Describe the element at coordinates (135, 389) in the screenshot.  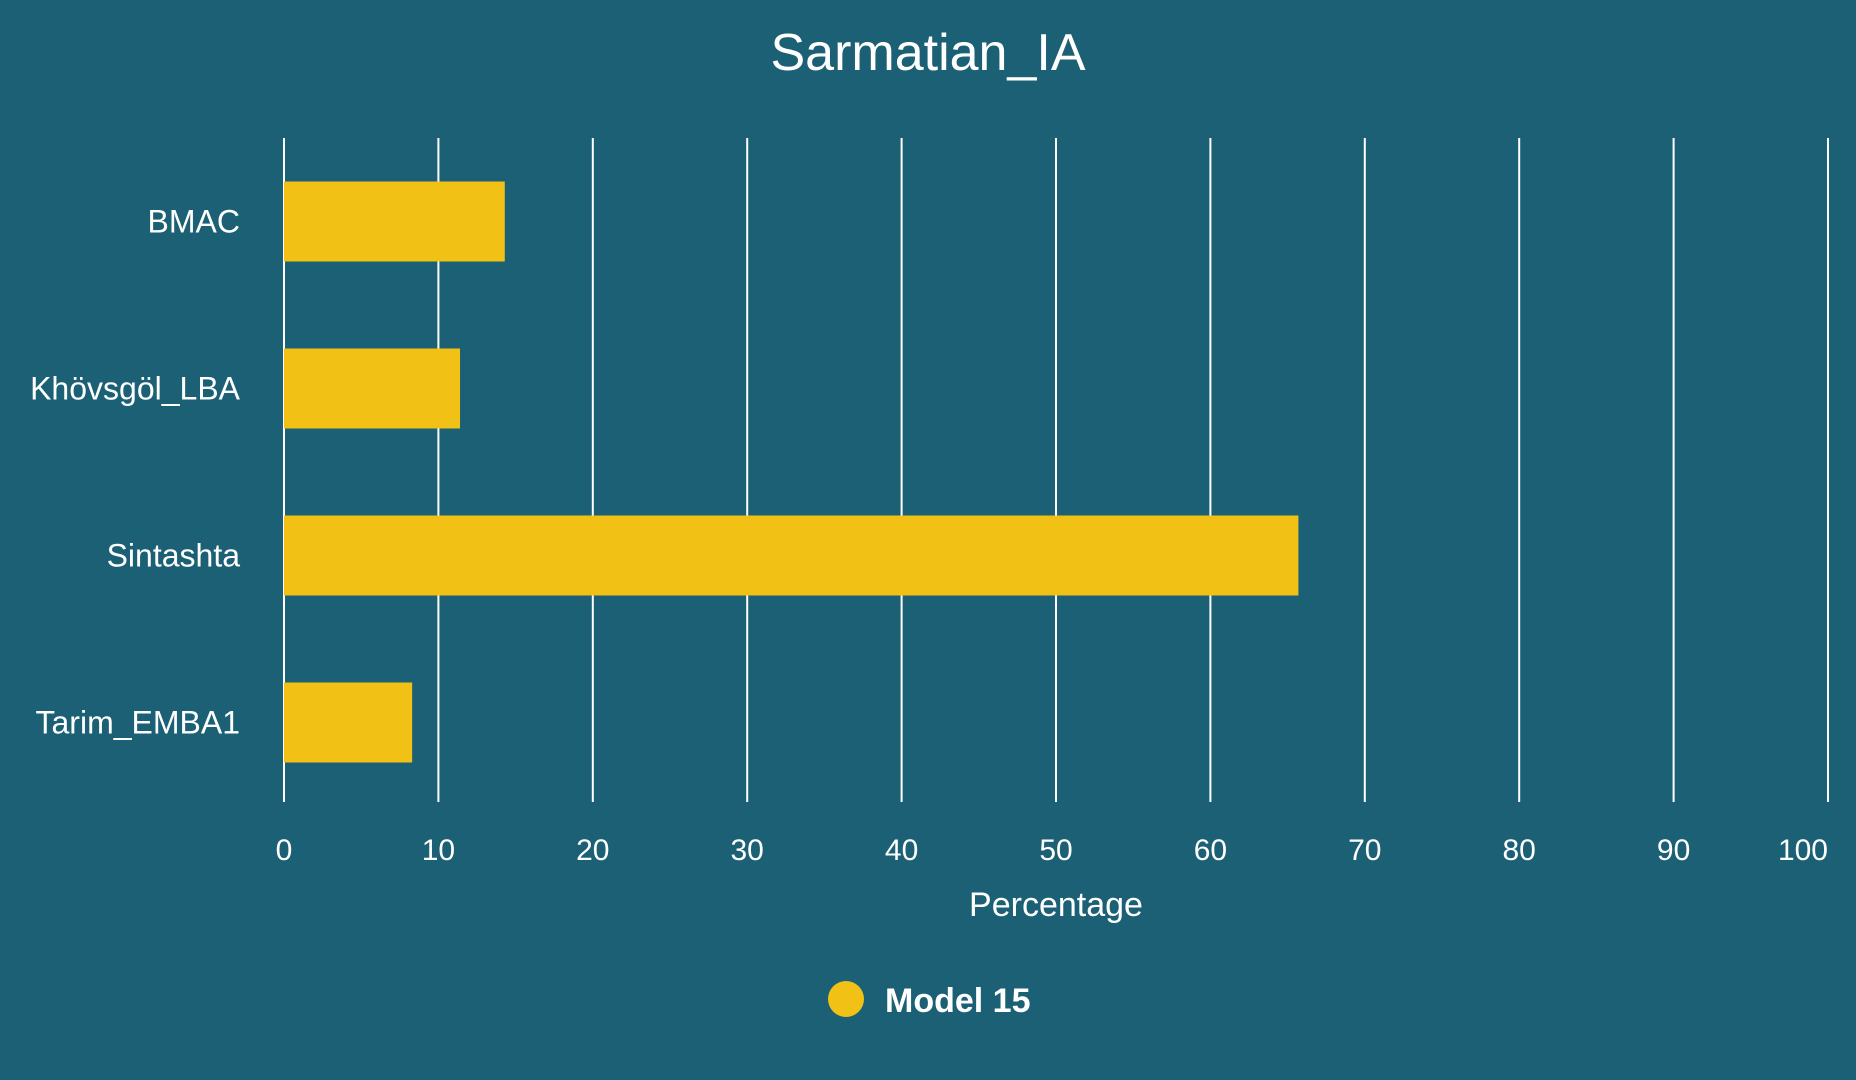
I see `category-label-kh-vsg-l-lba: Khövsgöl_LBA` at that location.